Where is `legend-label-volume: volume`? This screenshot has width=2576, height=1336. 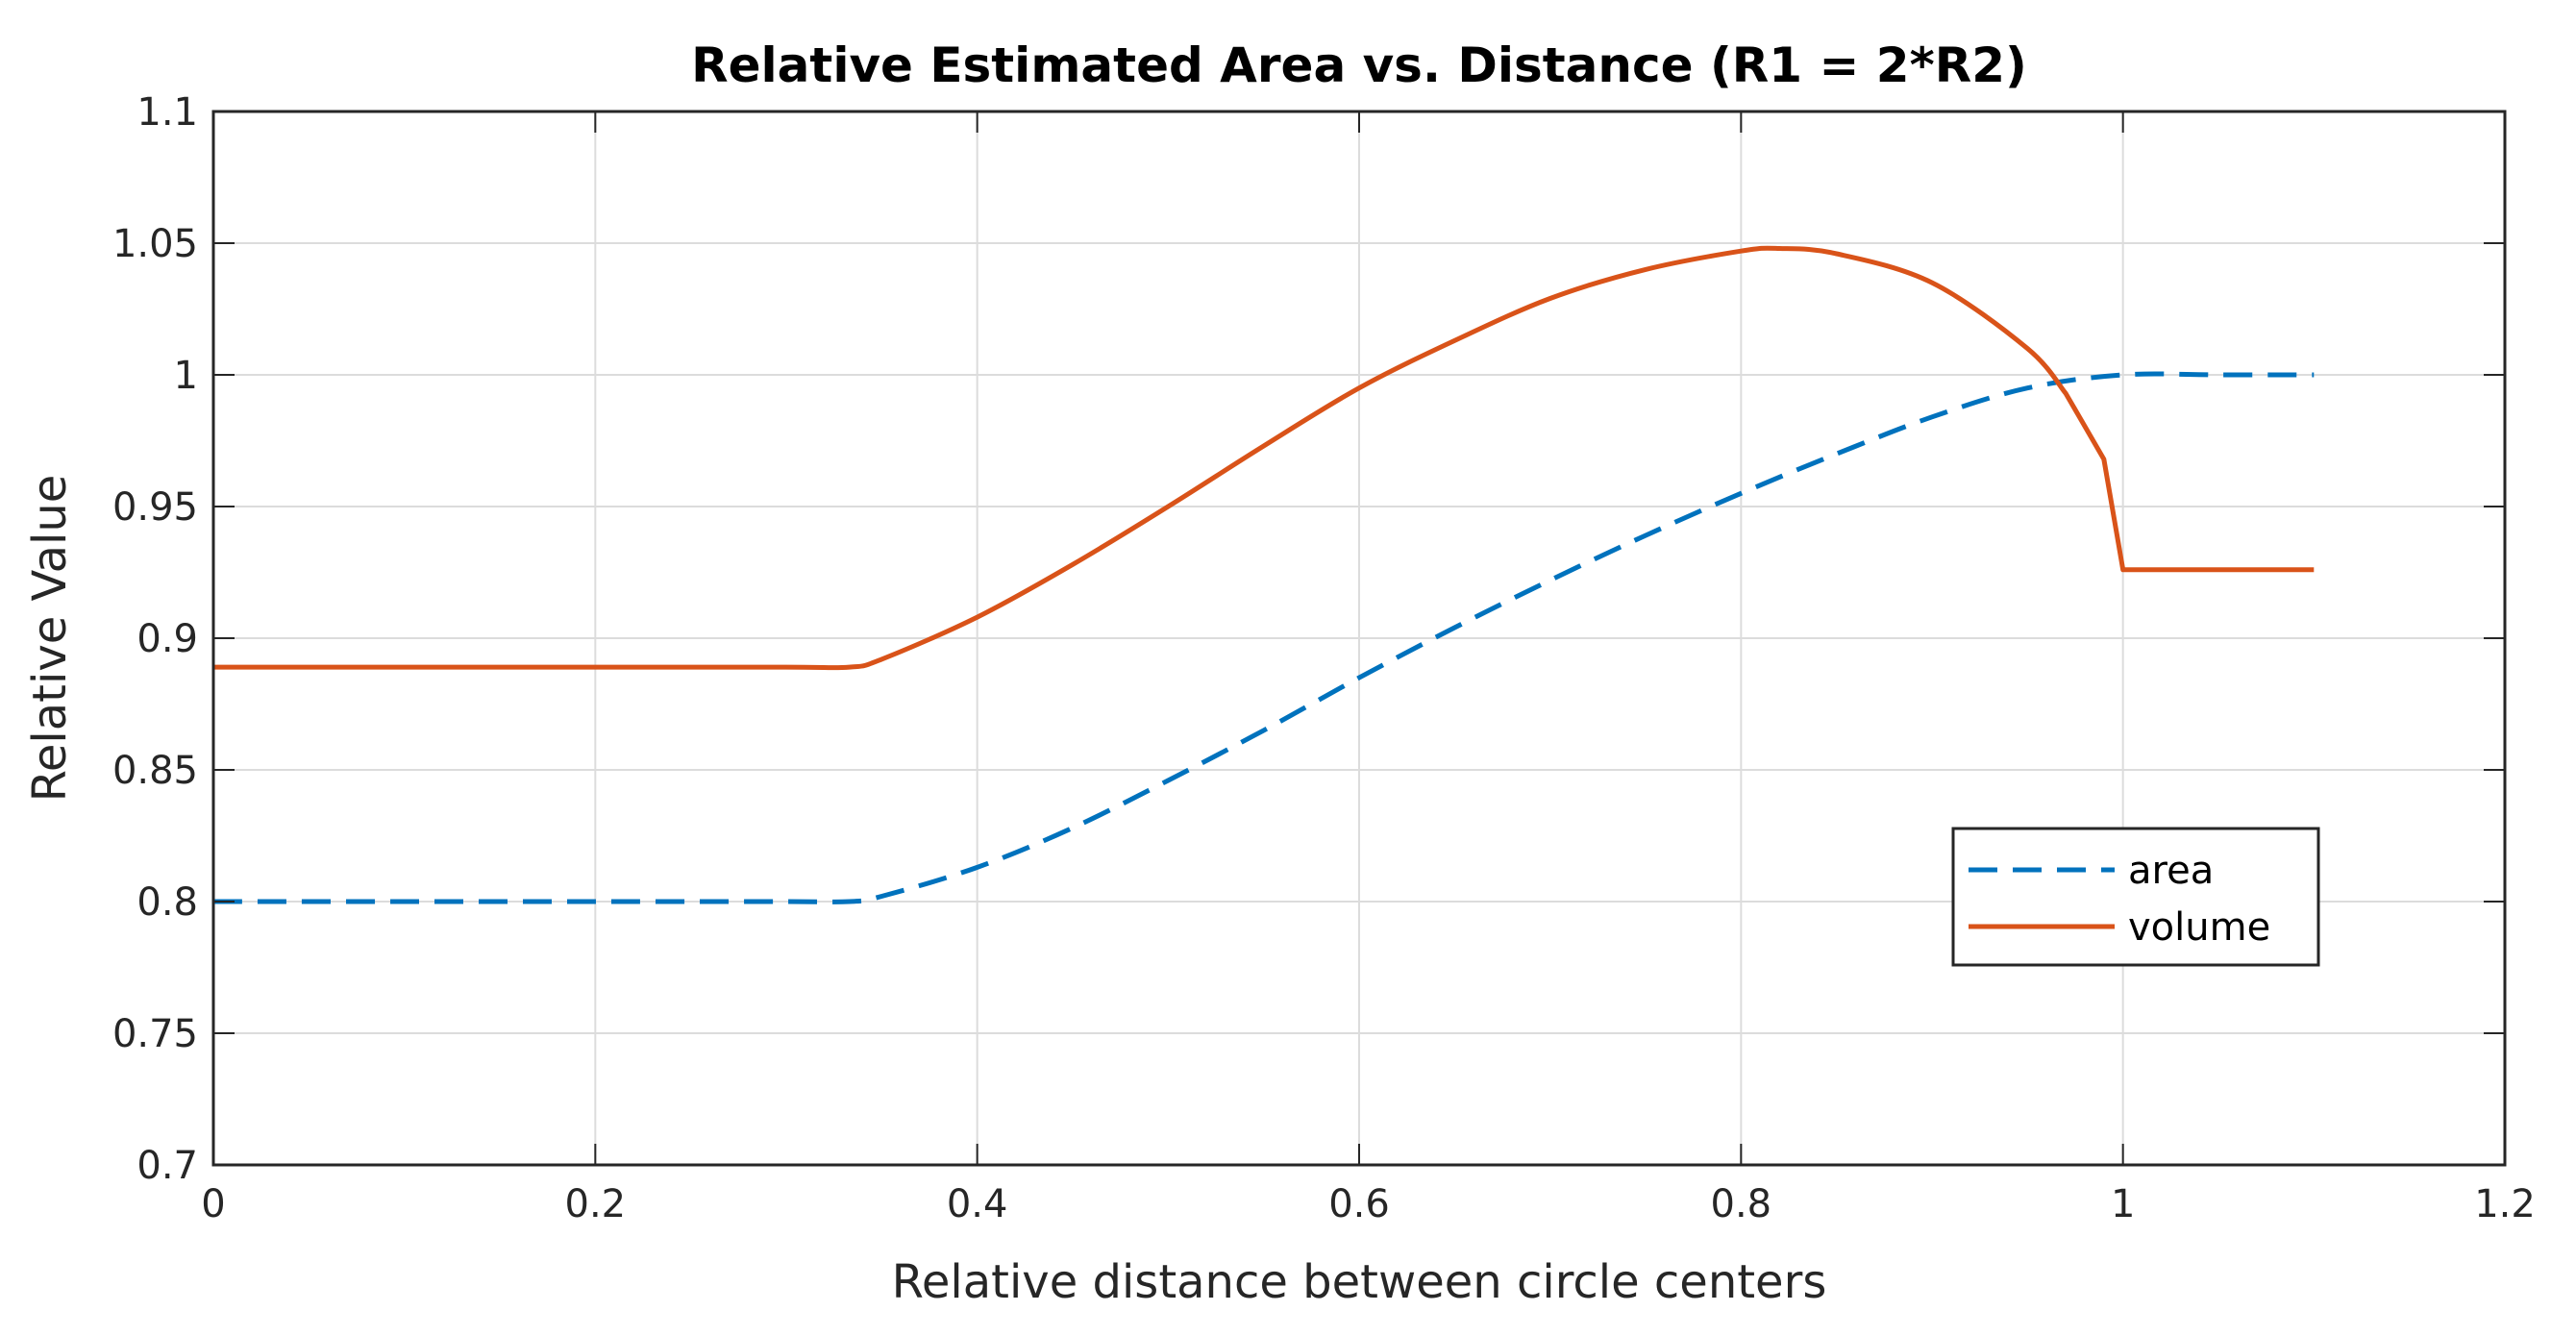
legend-label-volume: volume is located at coordinates (2199, 927).